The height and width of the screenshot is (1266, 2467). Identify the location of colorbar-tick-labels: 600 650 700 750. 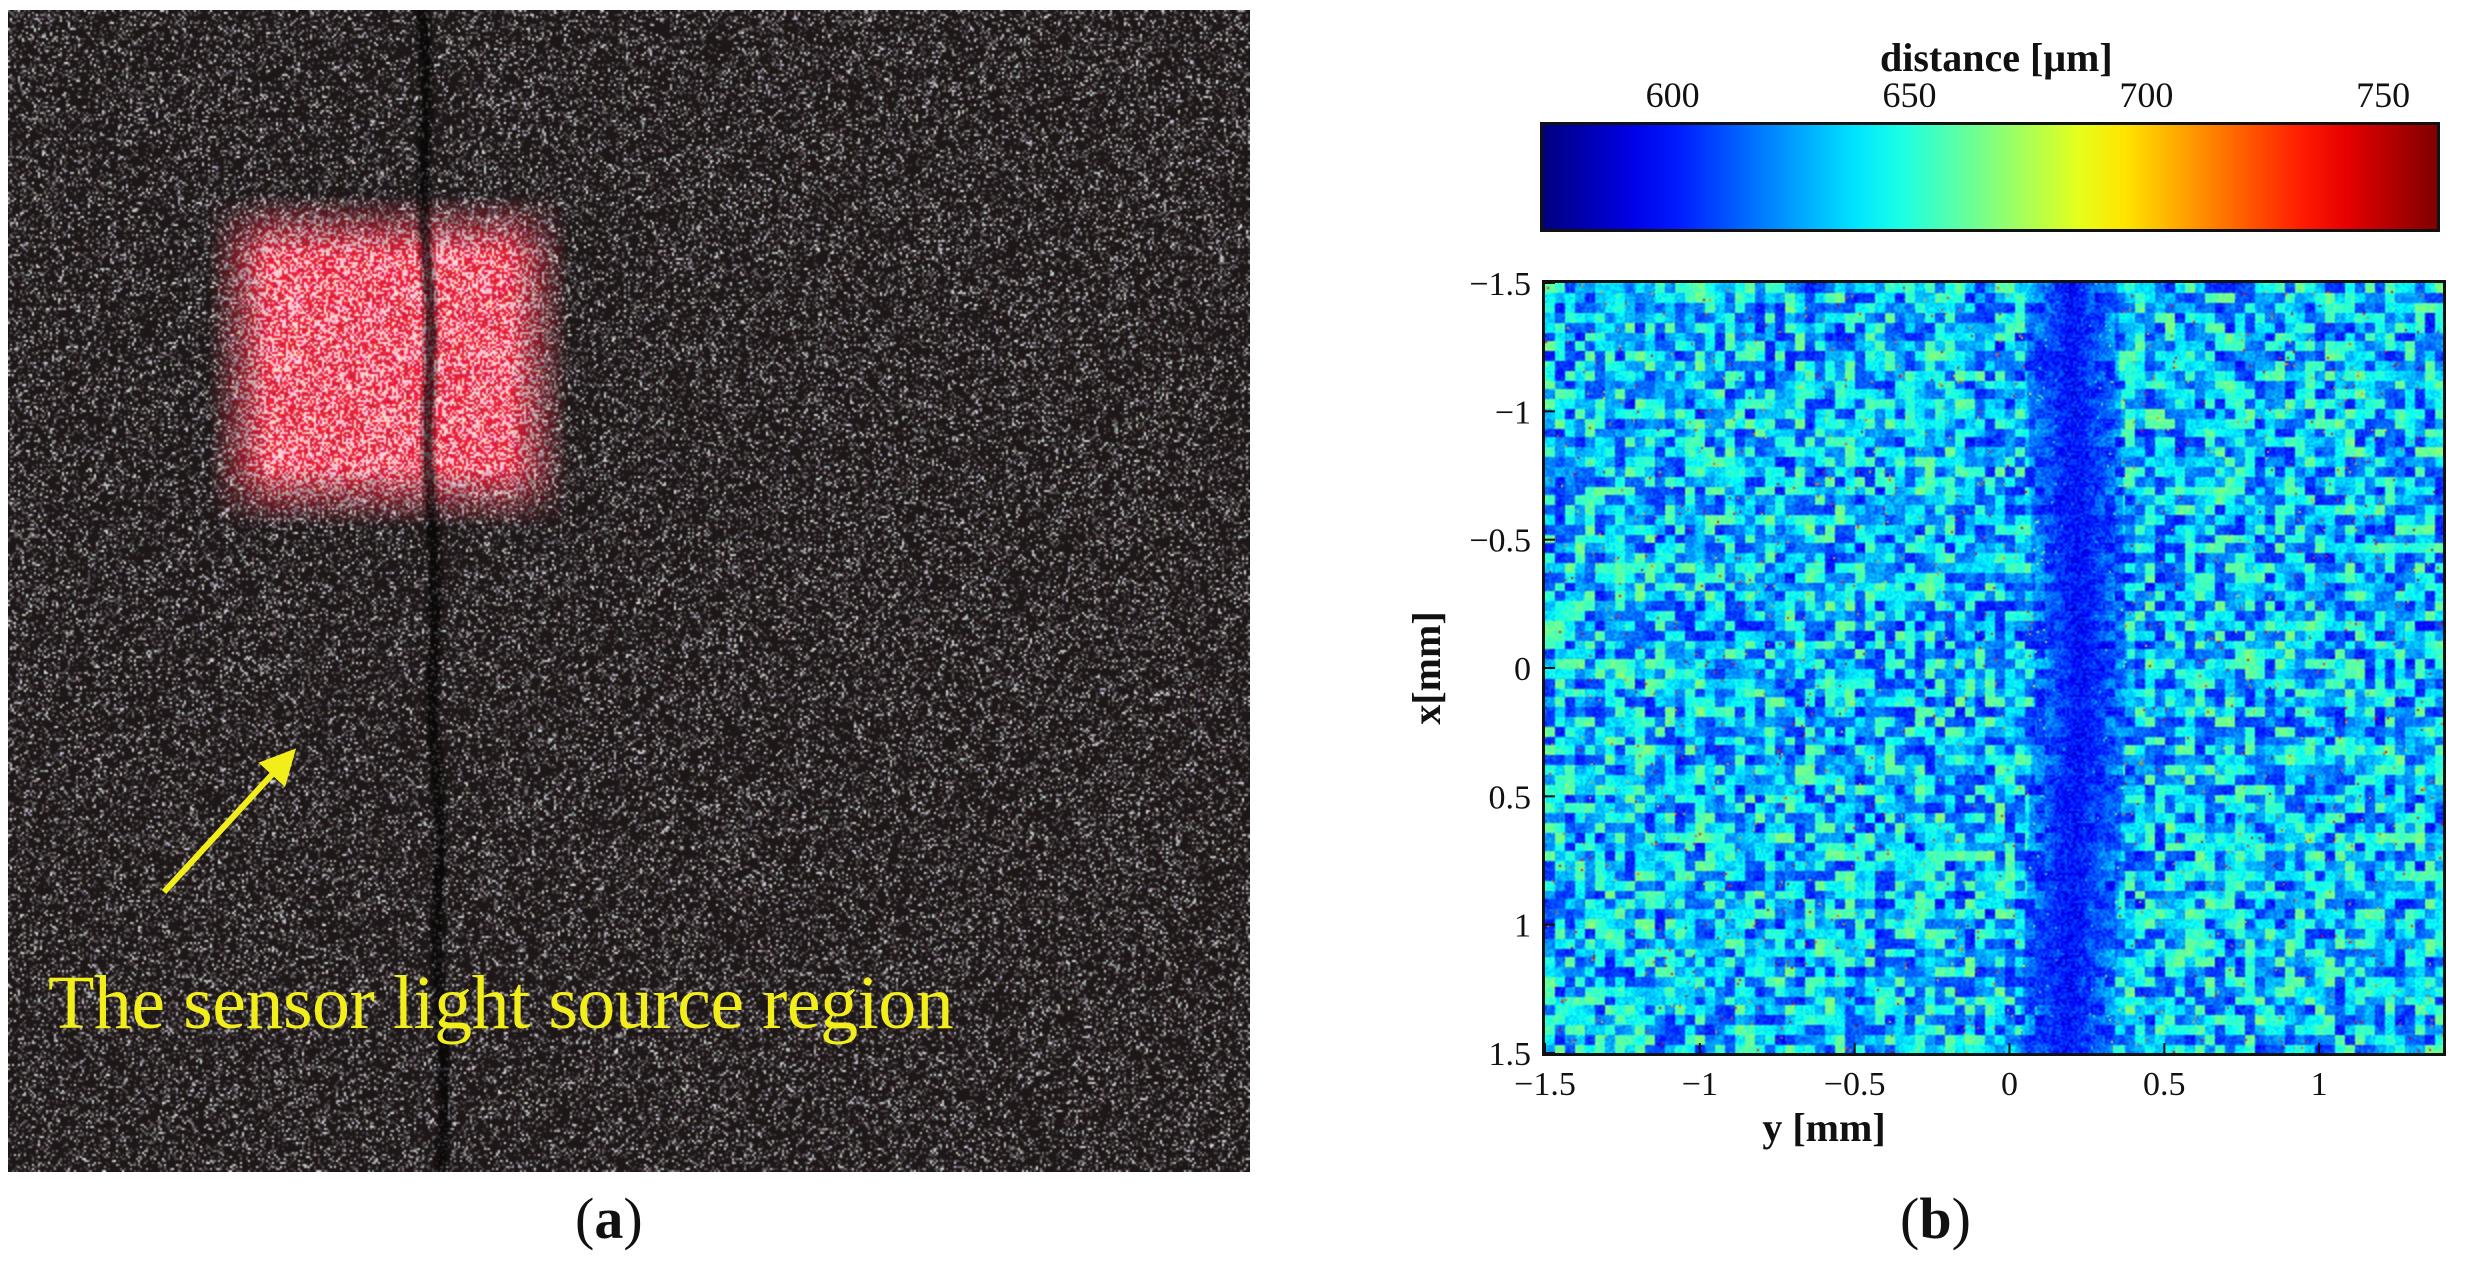
(1923, 99).